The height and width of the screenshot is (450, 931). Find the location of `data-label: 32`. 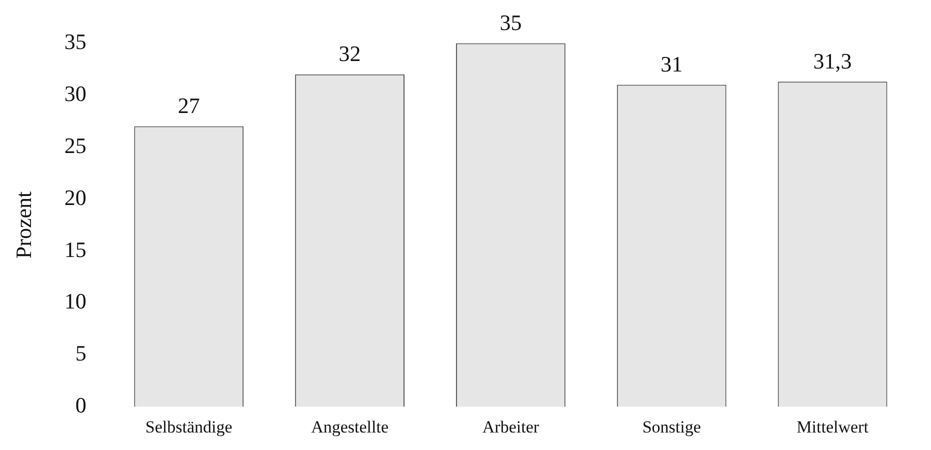

data-label: 32 is located at coordinates (349, 53).